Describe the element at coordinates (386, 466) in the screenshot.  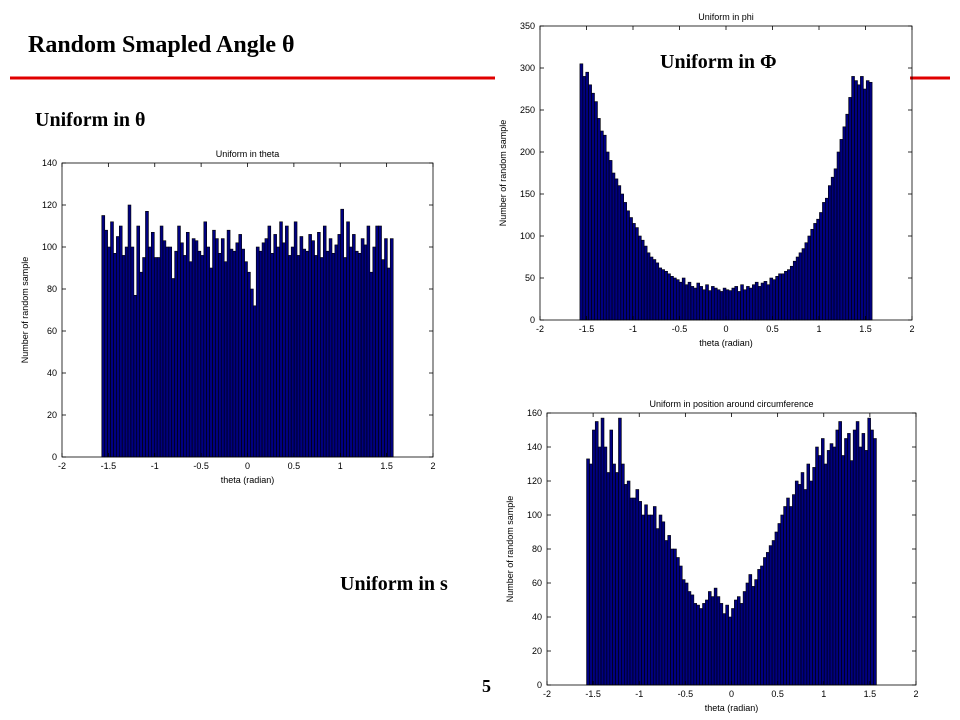
I see `x-tick-label: 1.5` at that location.